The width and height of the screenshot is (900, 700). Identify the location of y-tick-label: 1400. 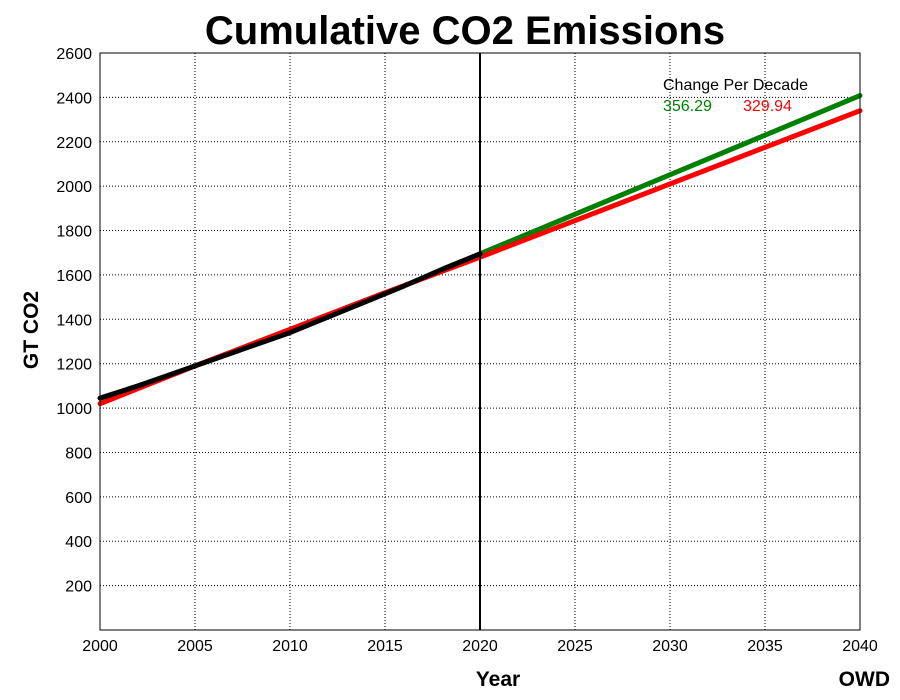
(74, 320).